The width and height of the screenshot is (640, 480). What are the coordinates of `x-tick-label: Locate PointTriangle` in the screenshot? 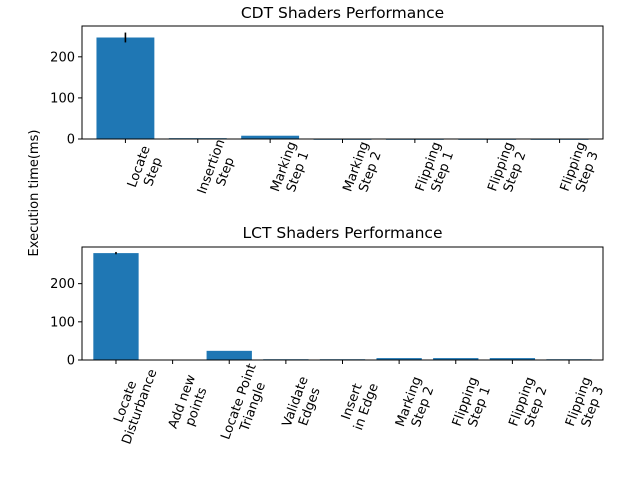 It's located at (245, 404).